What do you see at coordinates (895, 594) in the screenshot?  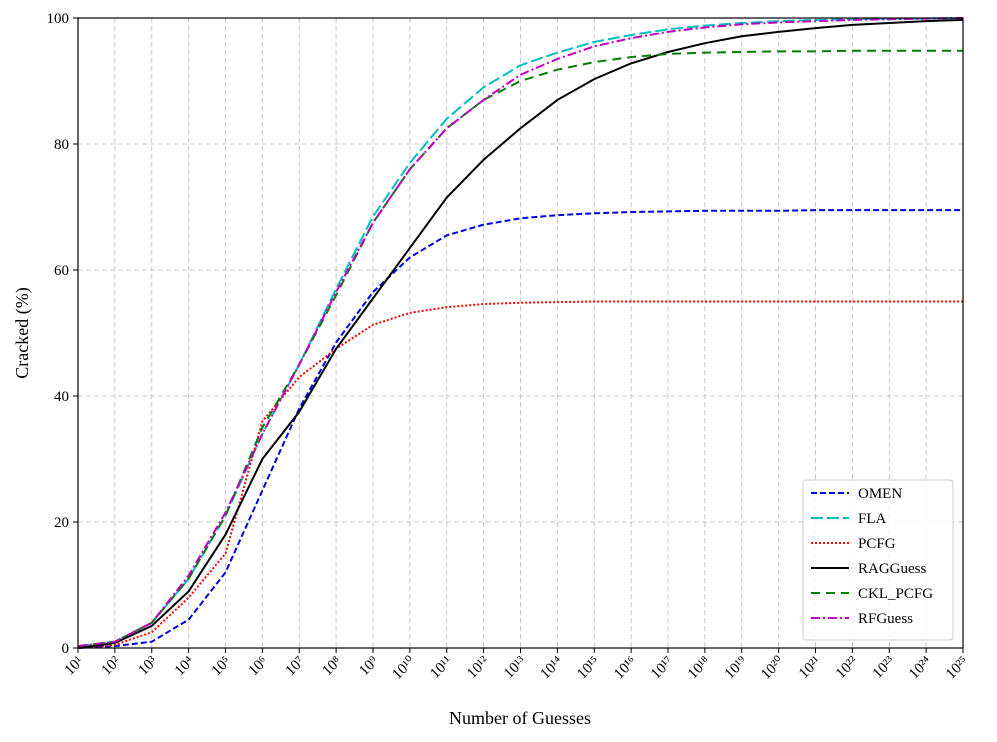 I see `legend-label: CKL_PCFG` at bounding box center [895, 594].